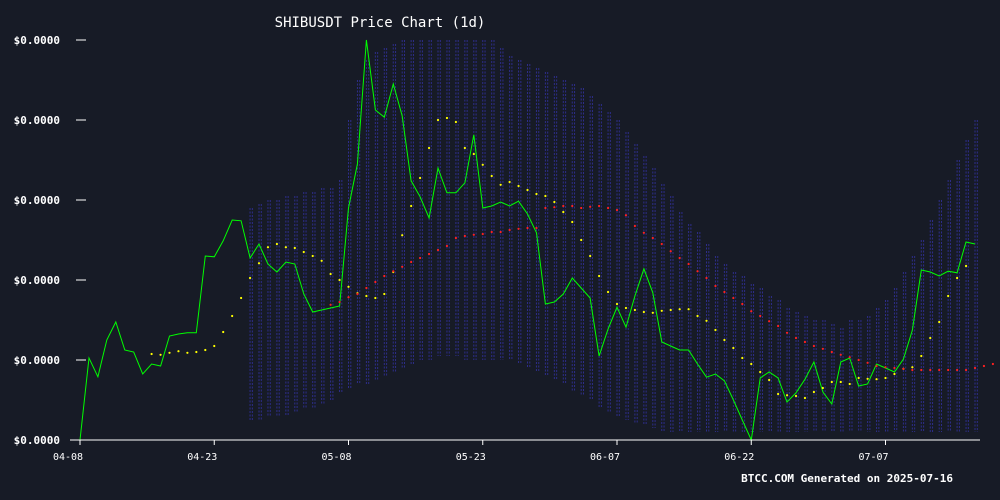 The width and height of the screenshot is (1000, 500). What do you see at coordinates (873, 457) in the screenshot?
I see `x-tick-label: 07-07` at bounding box center [873, 457].